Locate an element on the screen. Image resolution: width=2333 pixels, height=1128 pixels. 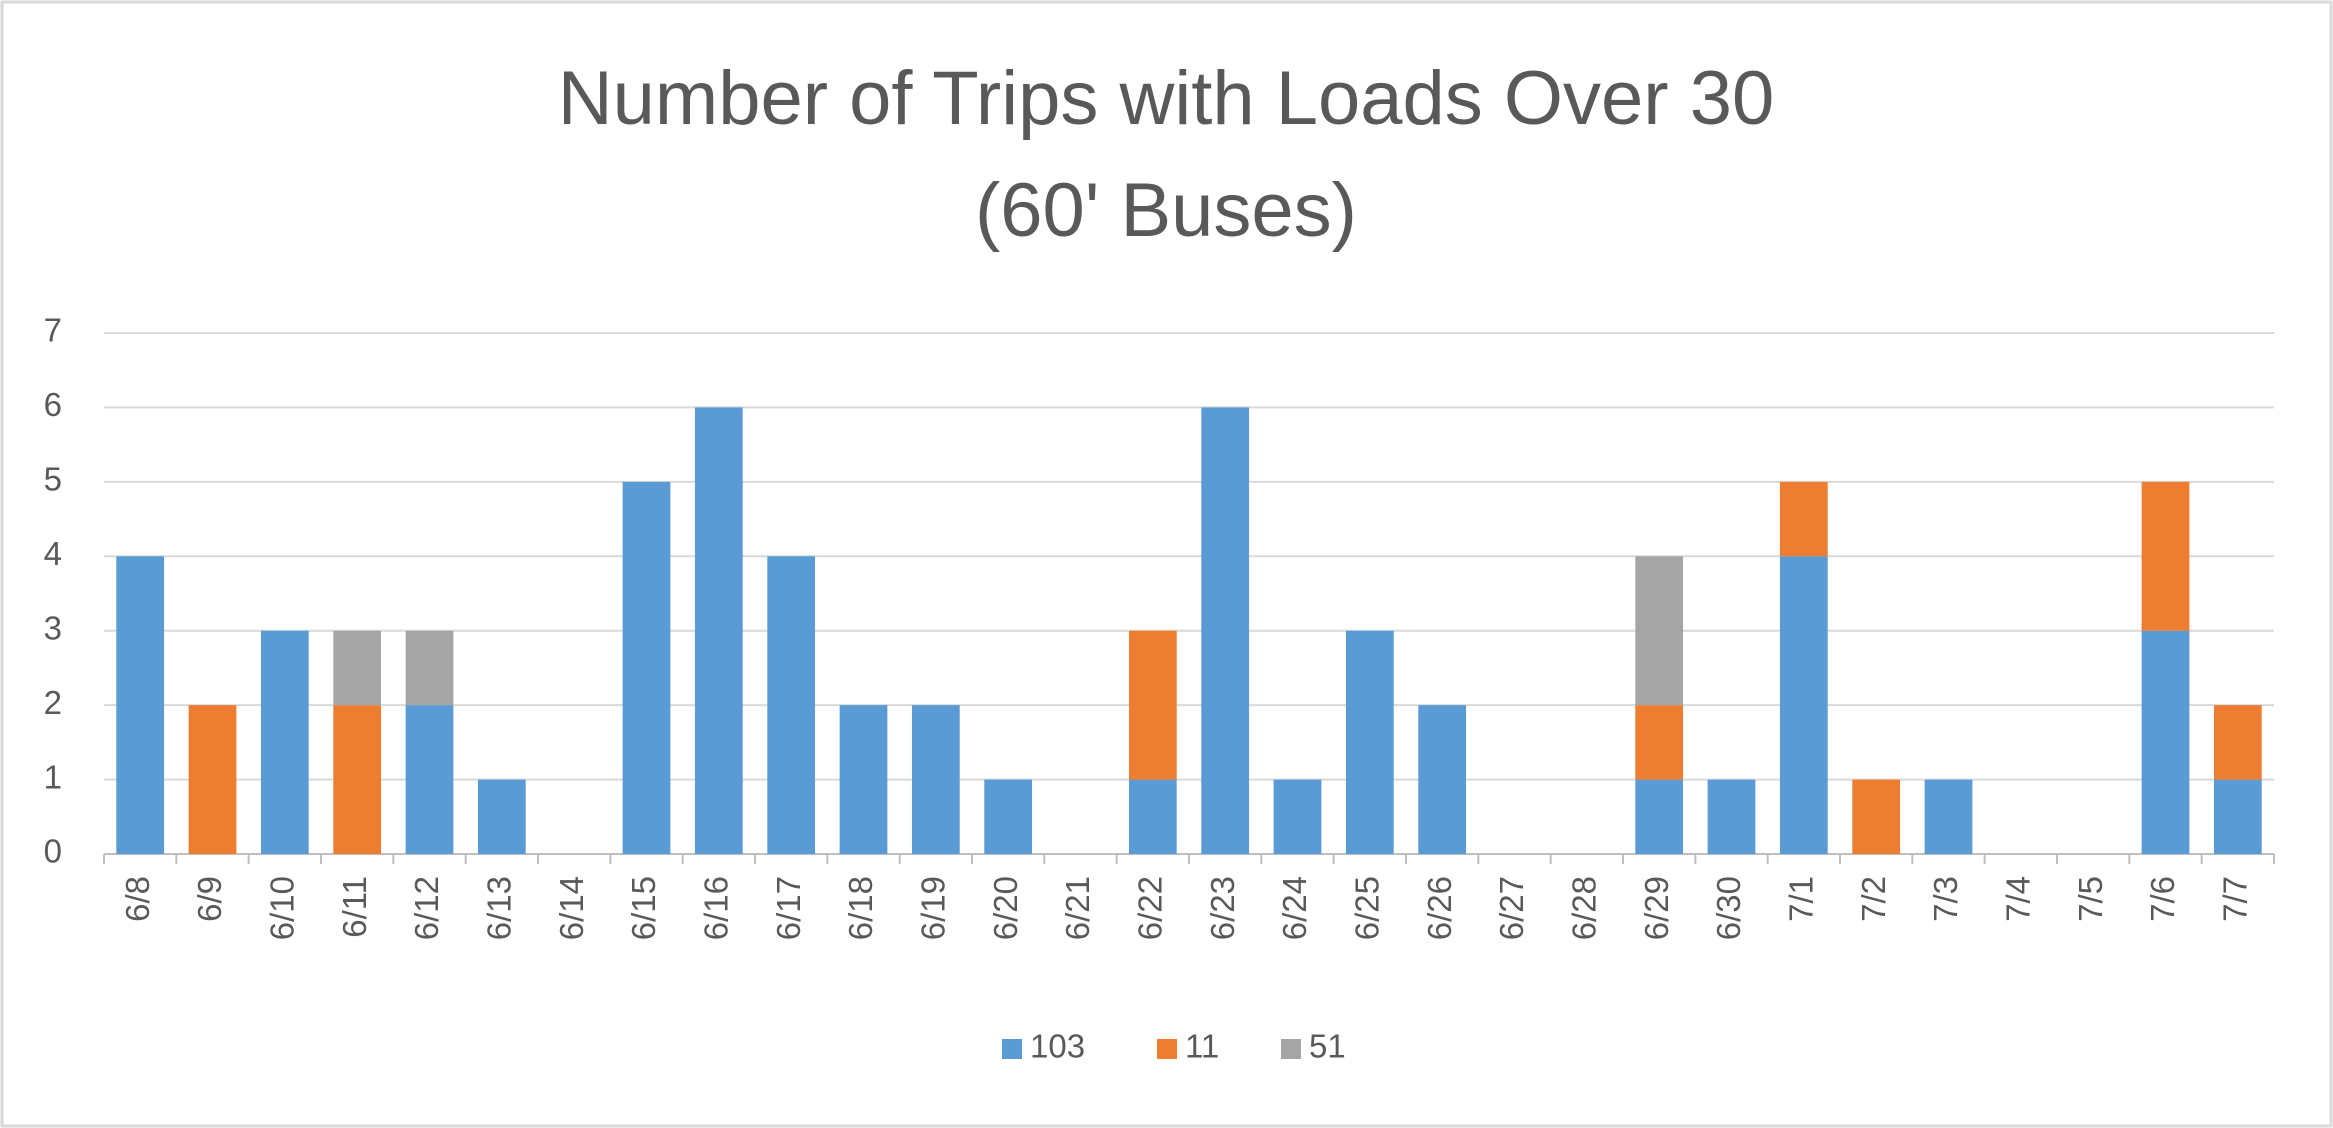
x-tick-label: 6/8 is located at coordinates (137, 899).